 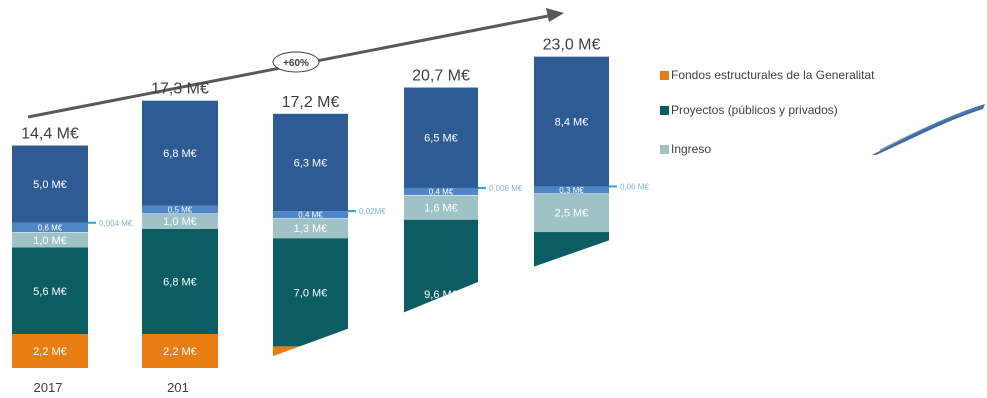 I want to click on segment-label: 0,5 M€, so click(x=180, y=210).